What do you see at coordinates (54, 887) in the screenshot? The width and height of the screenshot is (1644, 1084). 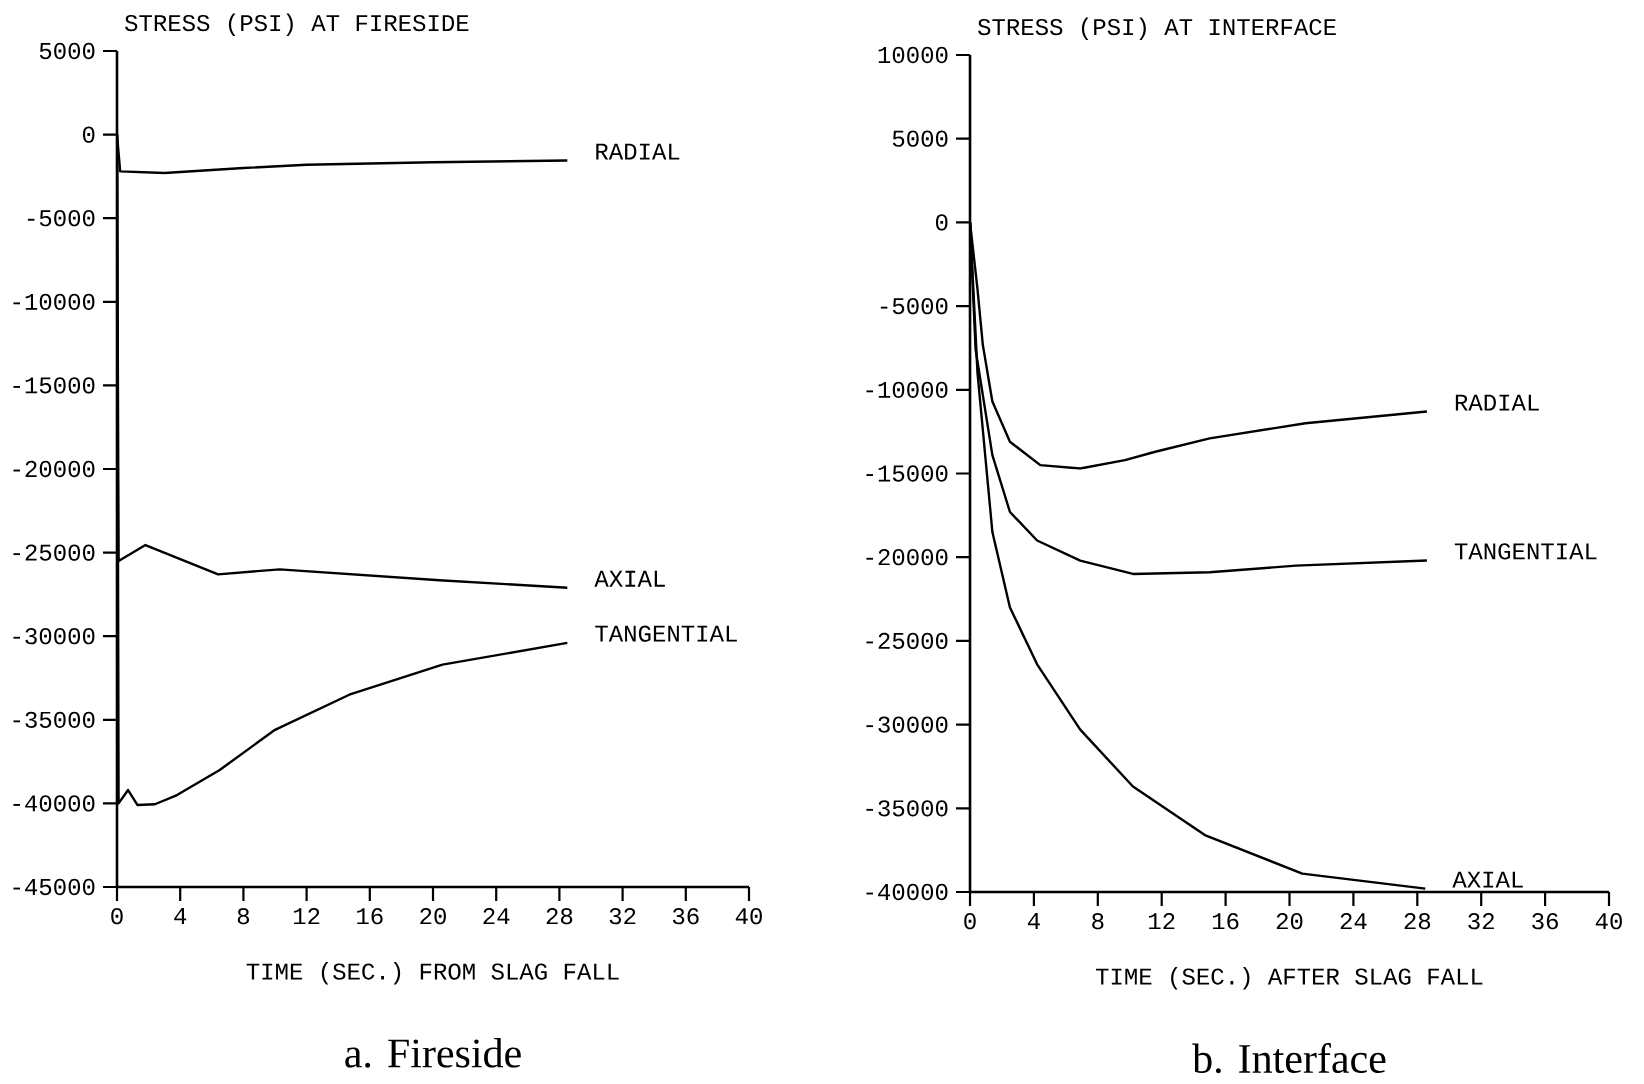 I see `y-tick-label: -45000` at bounding box center [54, 887].